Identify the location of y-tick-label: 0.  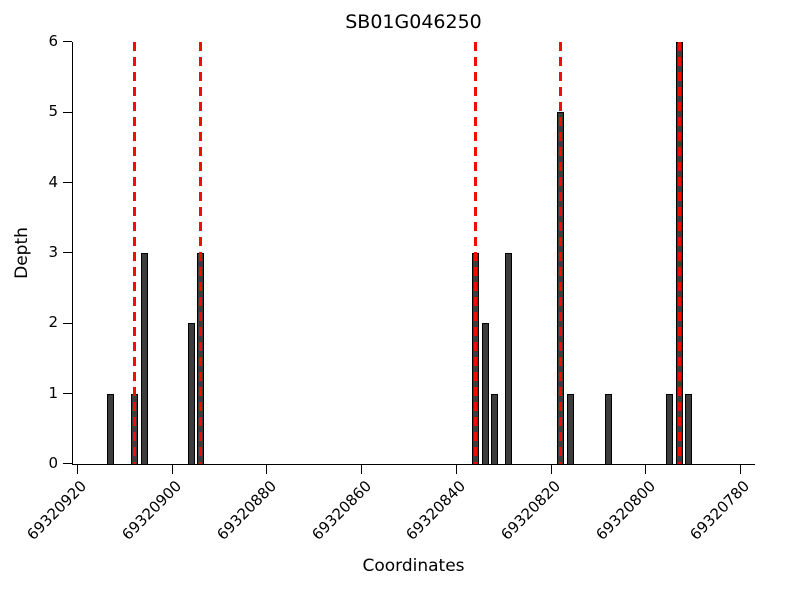
(53, 463).